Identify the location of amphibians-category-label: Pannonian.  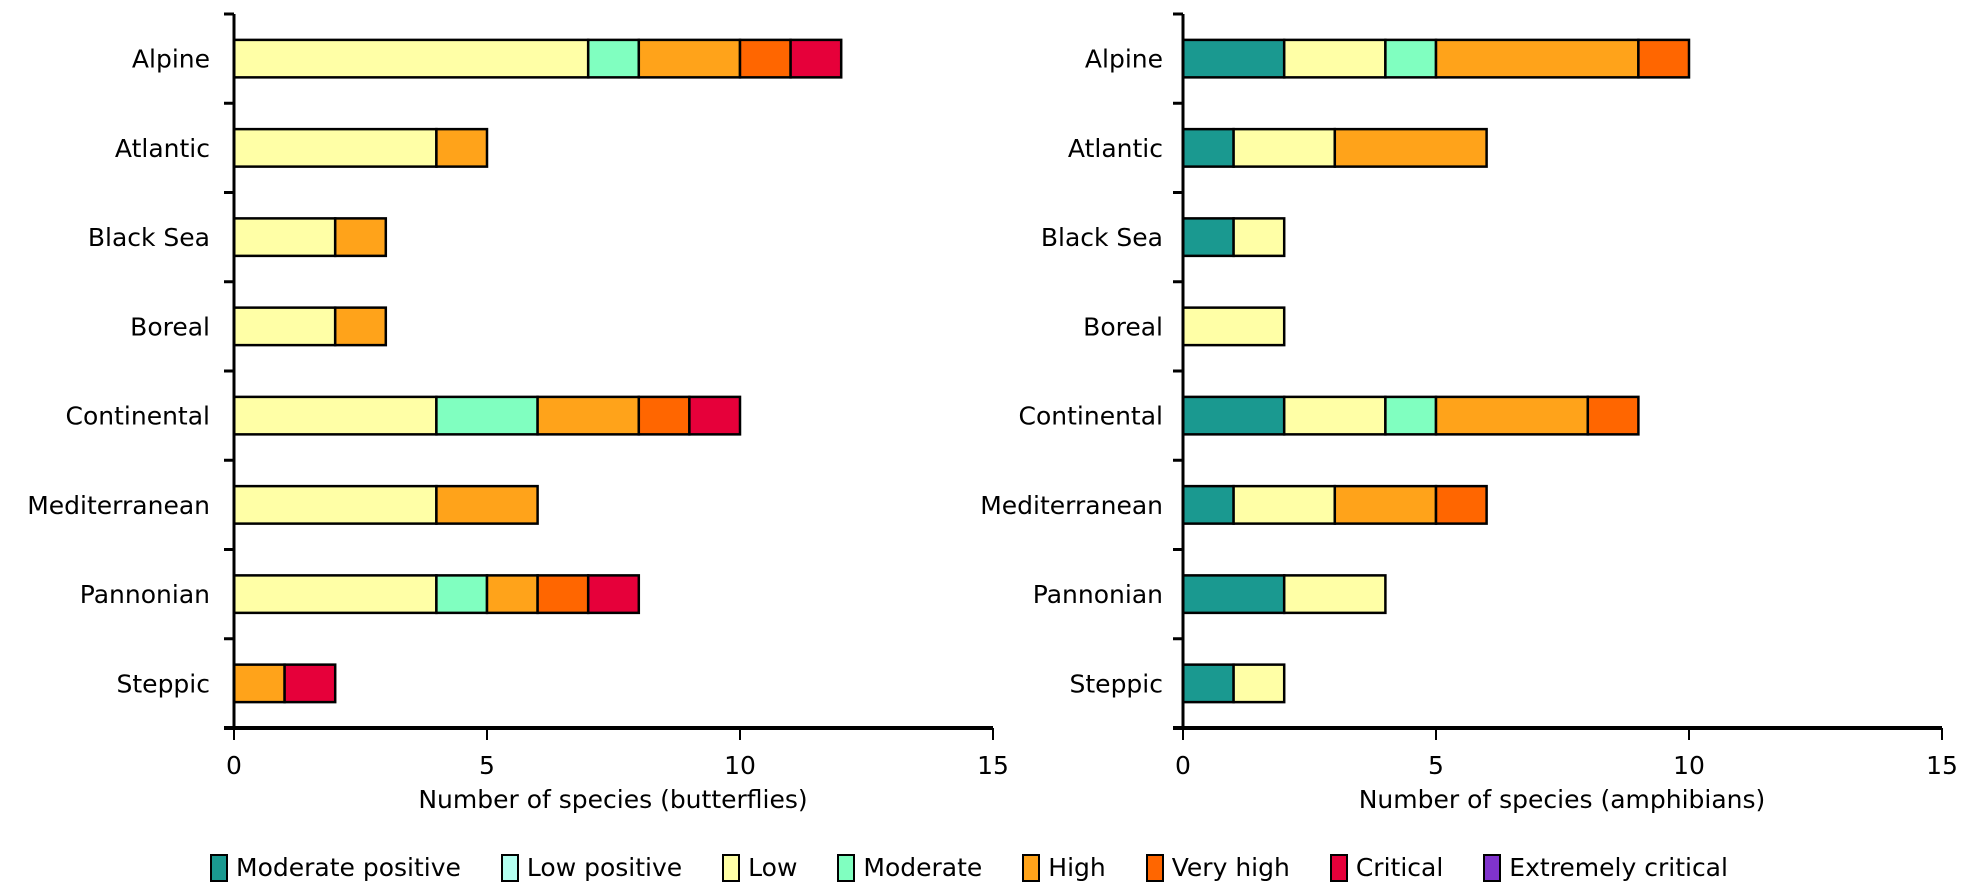
(1098, 594).